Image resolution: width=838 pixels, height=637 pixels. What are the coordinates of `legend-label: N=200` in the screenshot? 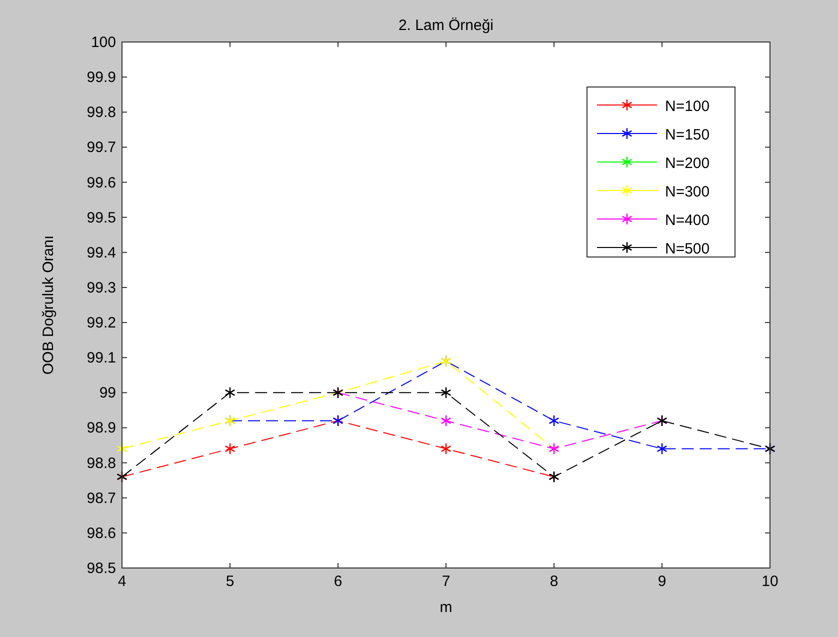 It's located at (687, 163).